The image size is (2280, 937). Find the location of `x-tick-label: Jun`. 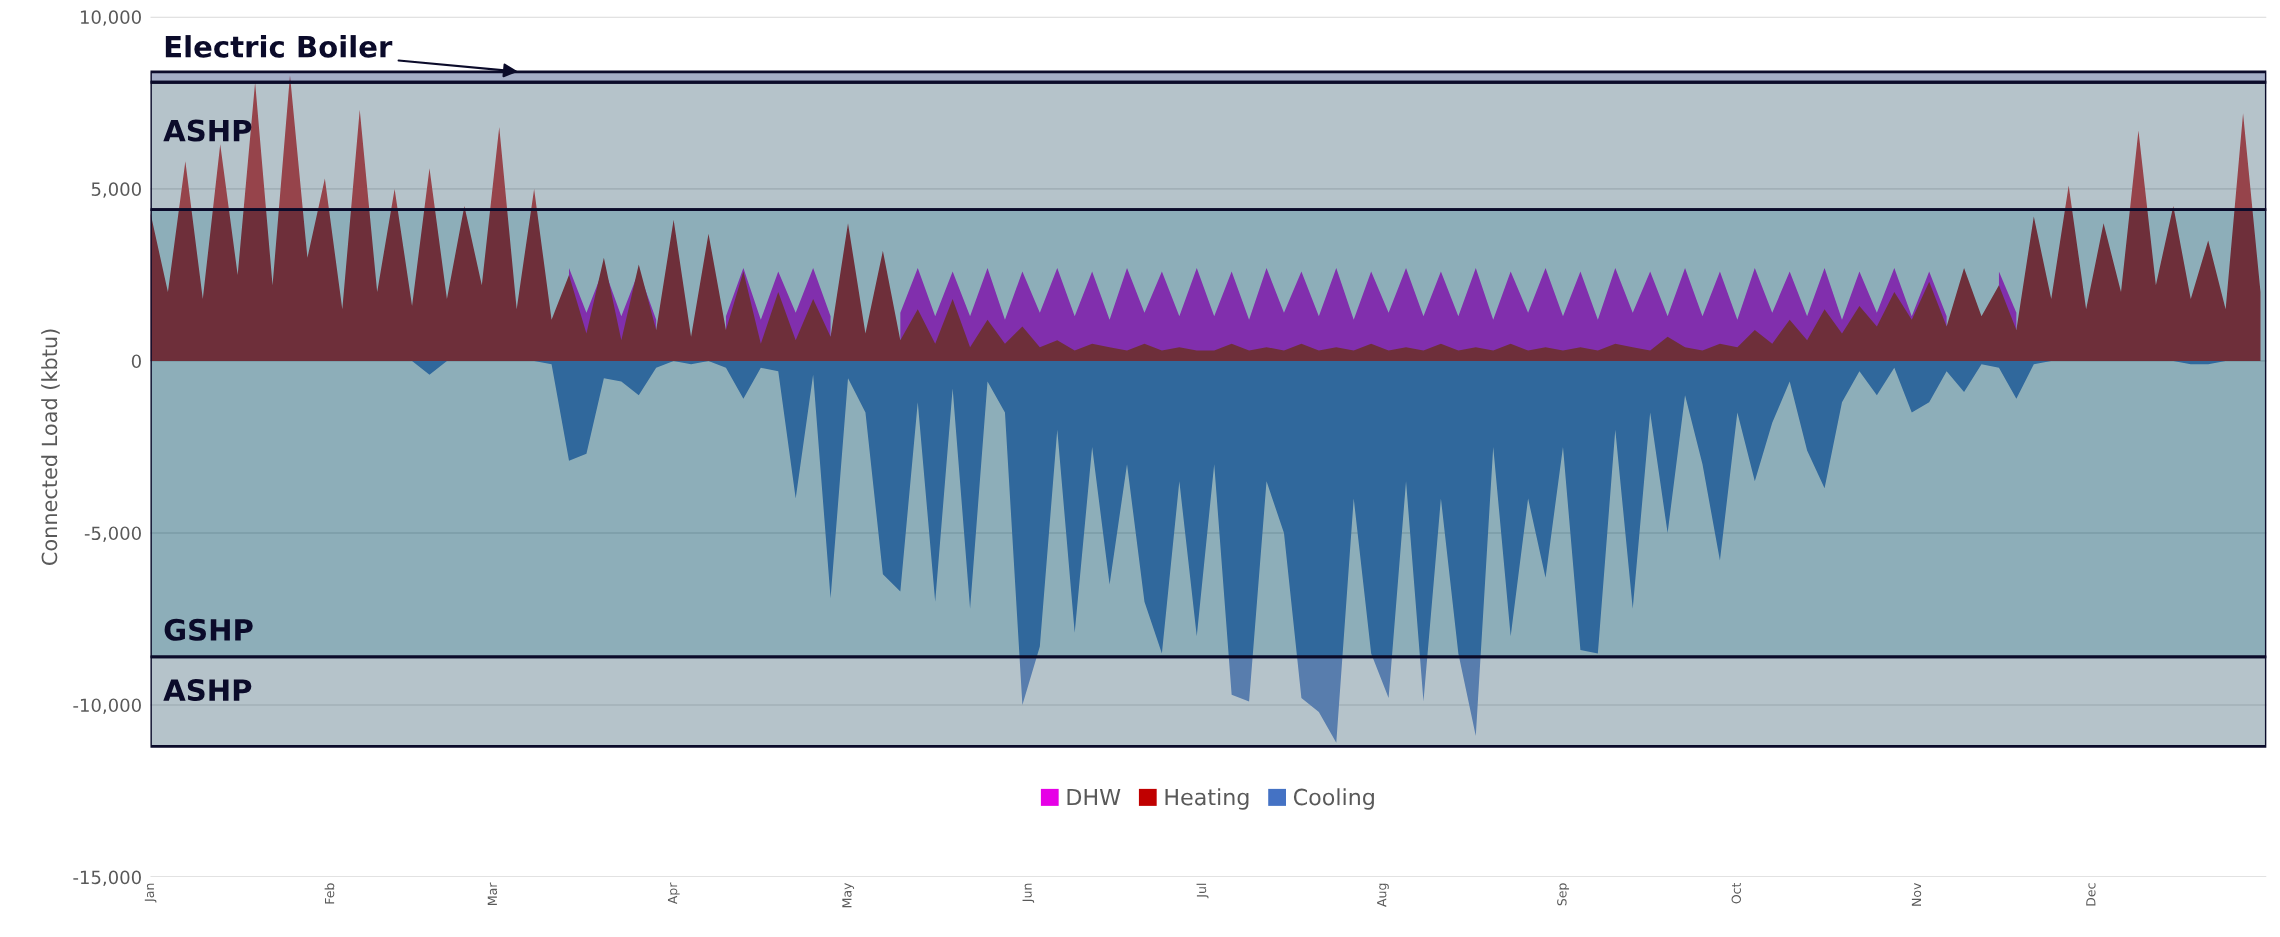

x-tick-label: Jun is located at coordinates (1028, 893).